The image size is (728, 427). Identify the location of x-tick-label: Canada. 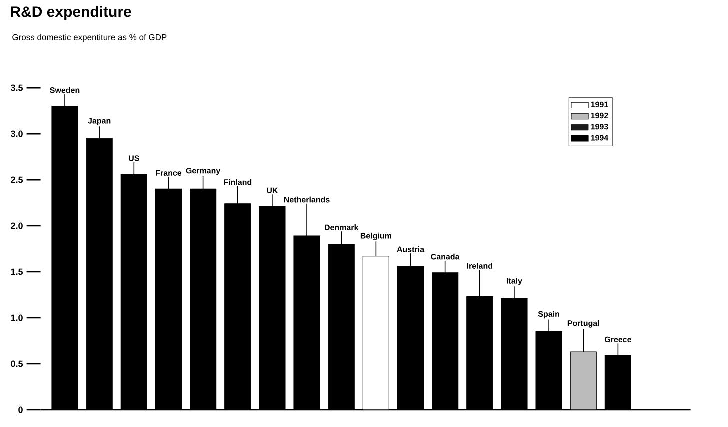
(445, 257).